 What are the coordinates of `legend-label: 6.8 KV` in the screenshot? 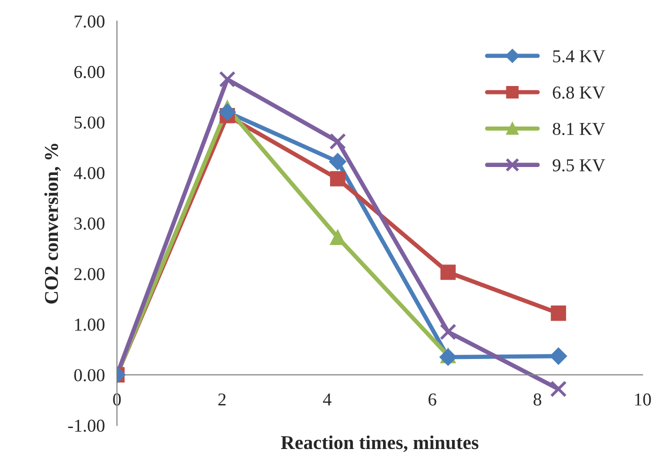 It's located at (579, 92).